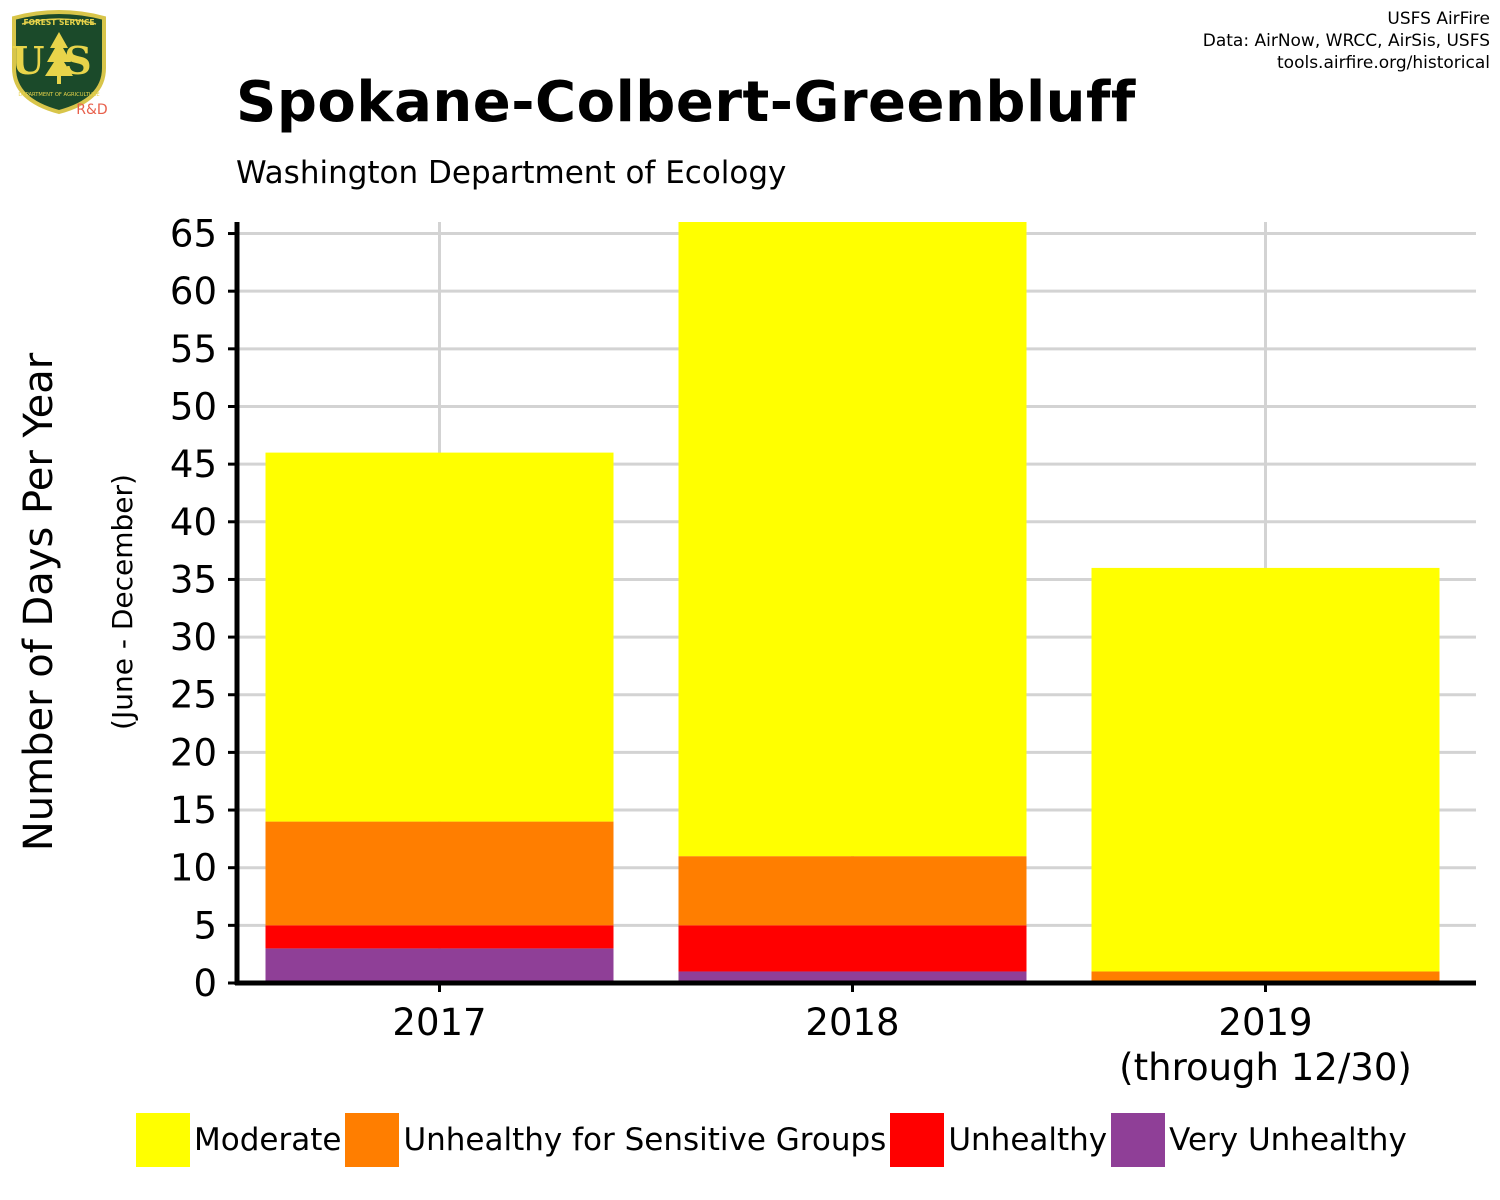 This screenshot has width=1500, height=1200. I want to click on y-tick-label: 35, so click(193, 579).